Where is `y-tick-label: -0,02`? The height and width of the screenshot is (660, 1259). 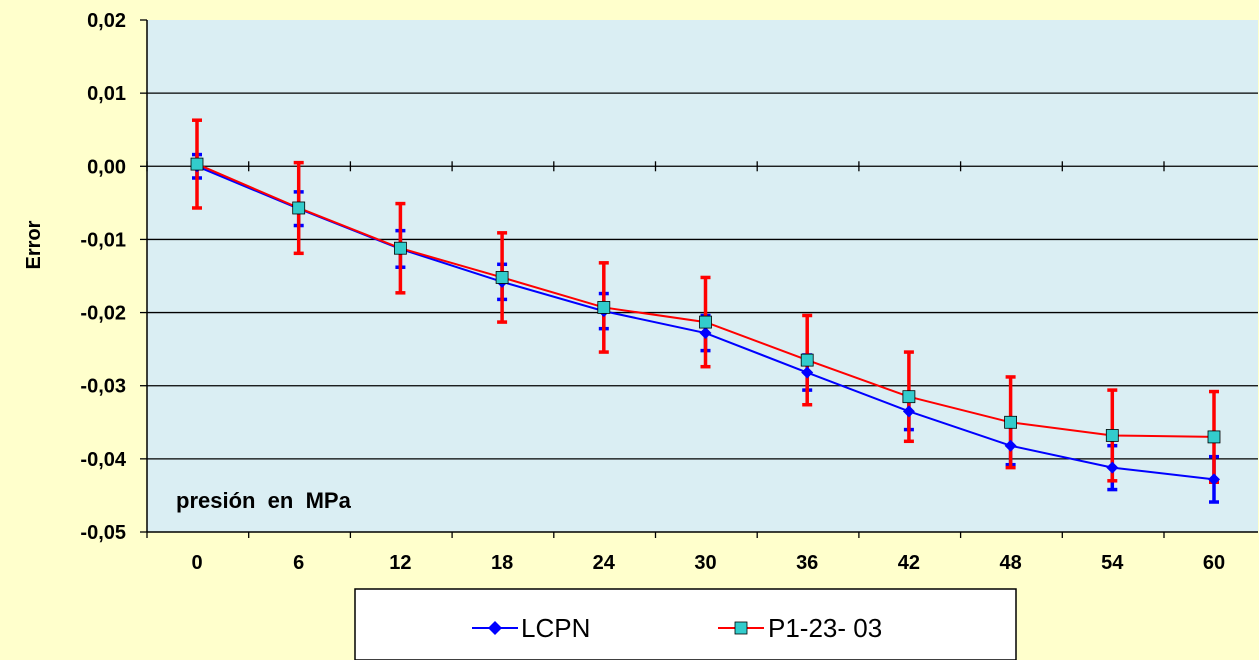
y-tick-label: -0,02 is located at coordinates (103, 314).